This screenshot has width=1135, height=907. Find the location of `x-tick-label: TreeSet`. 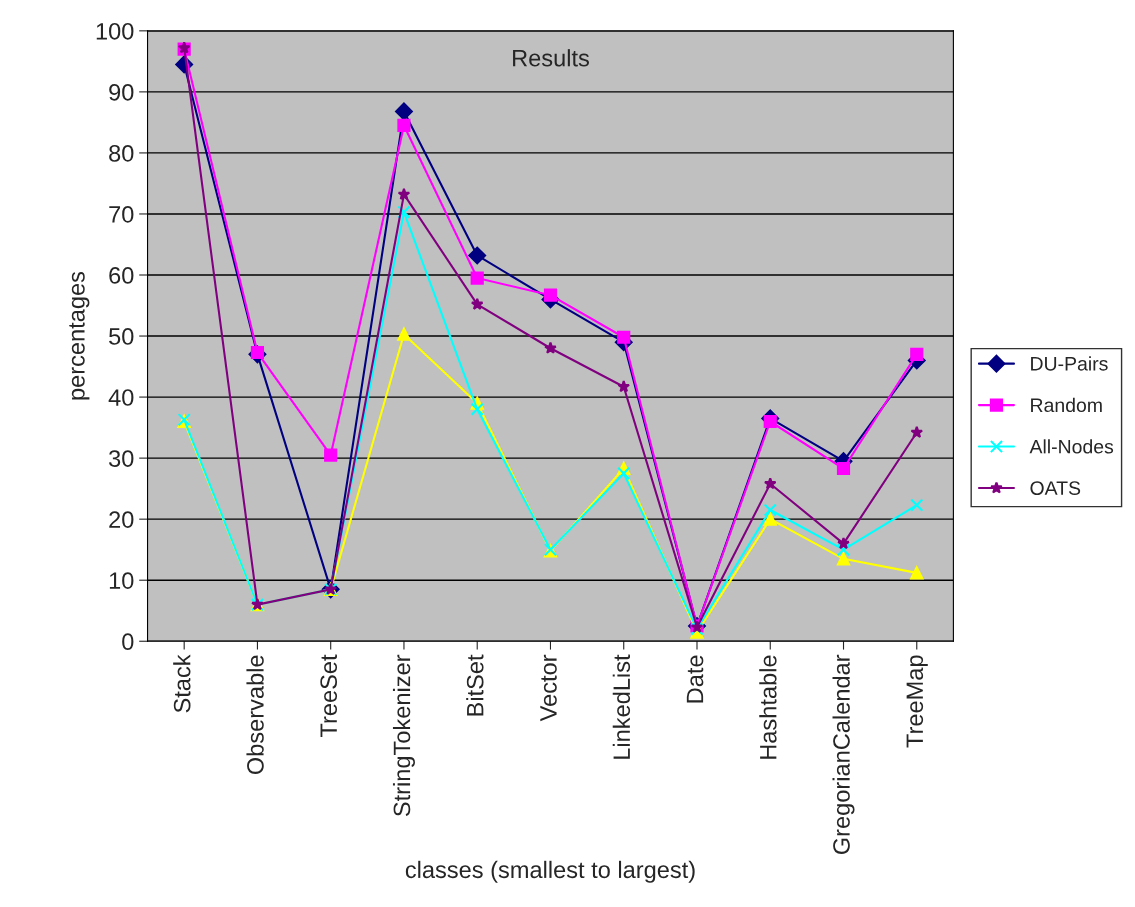

x-tick-label: TreeSet is located at coordinates (329, 696).